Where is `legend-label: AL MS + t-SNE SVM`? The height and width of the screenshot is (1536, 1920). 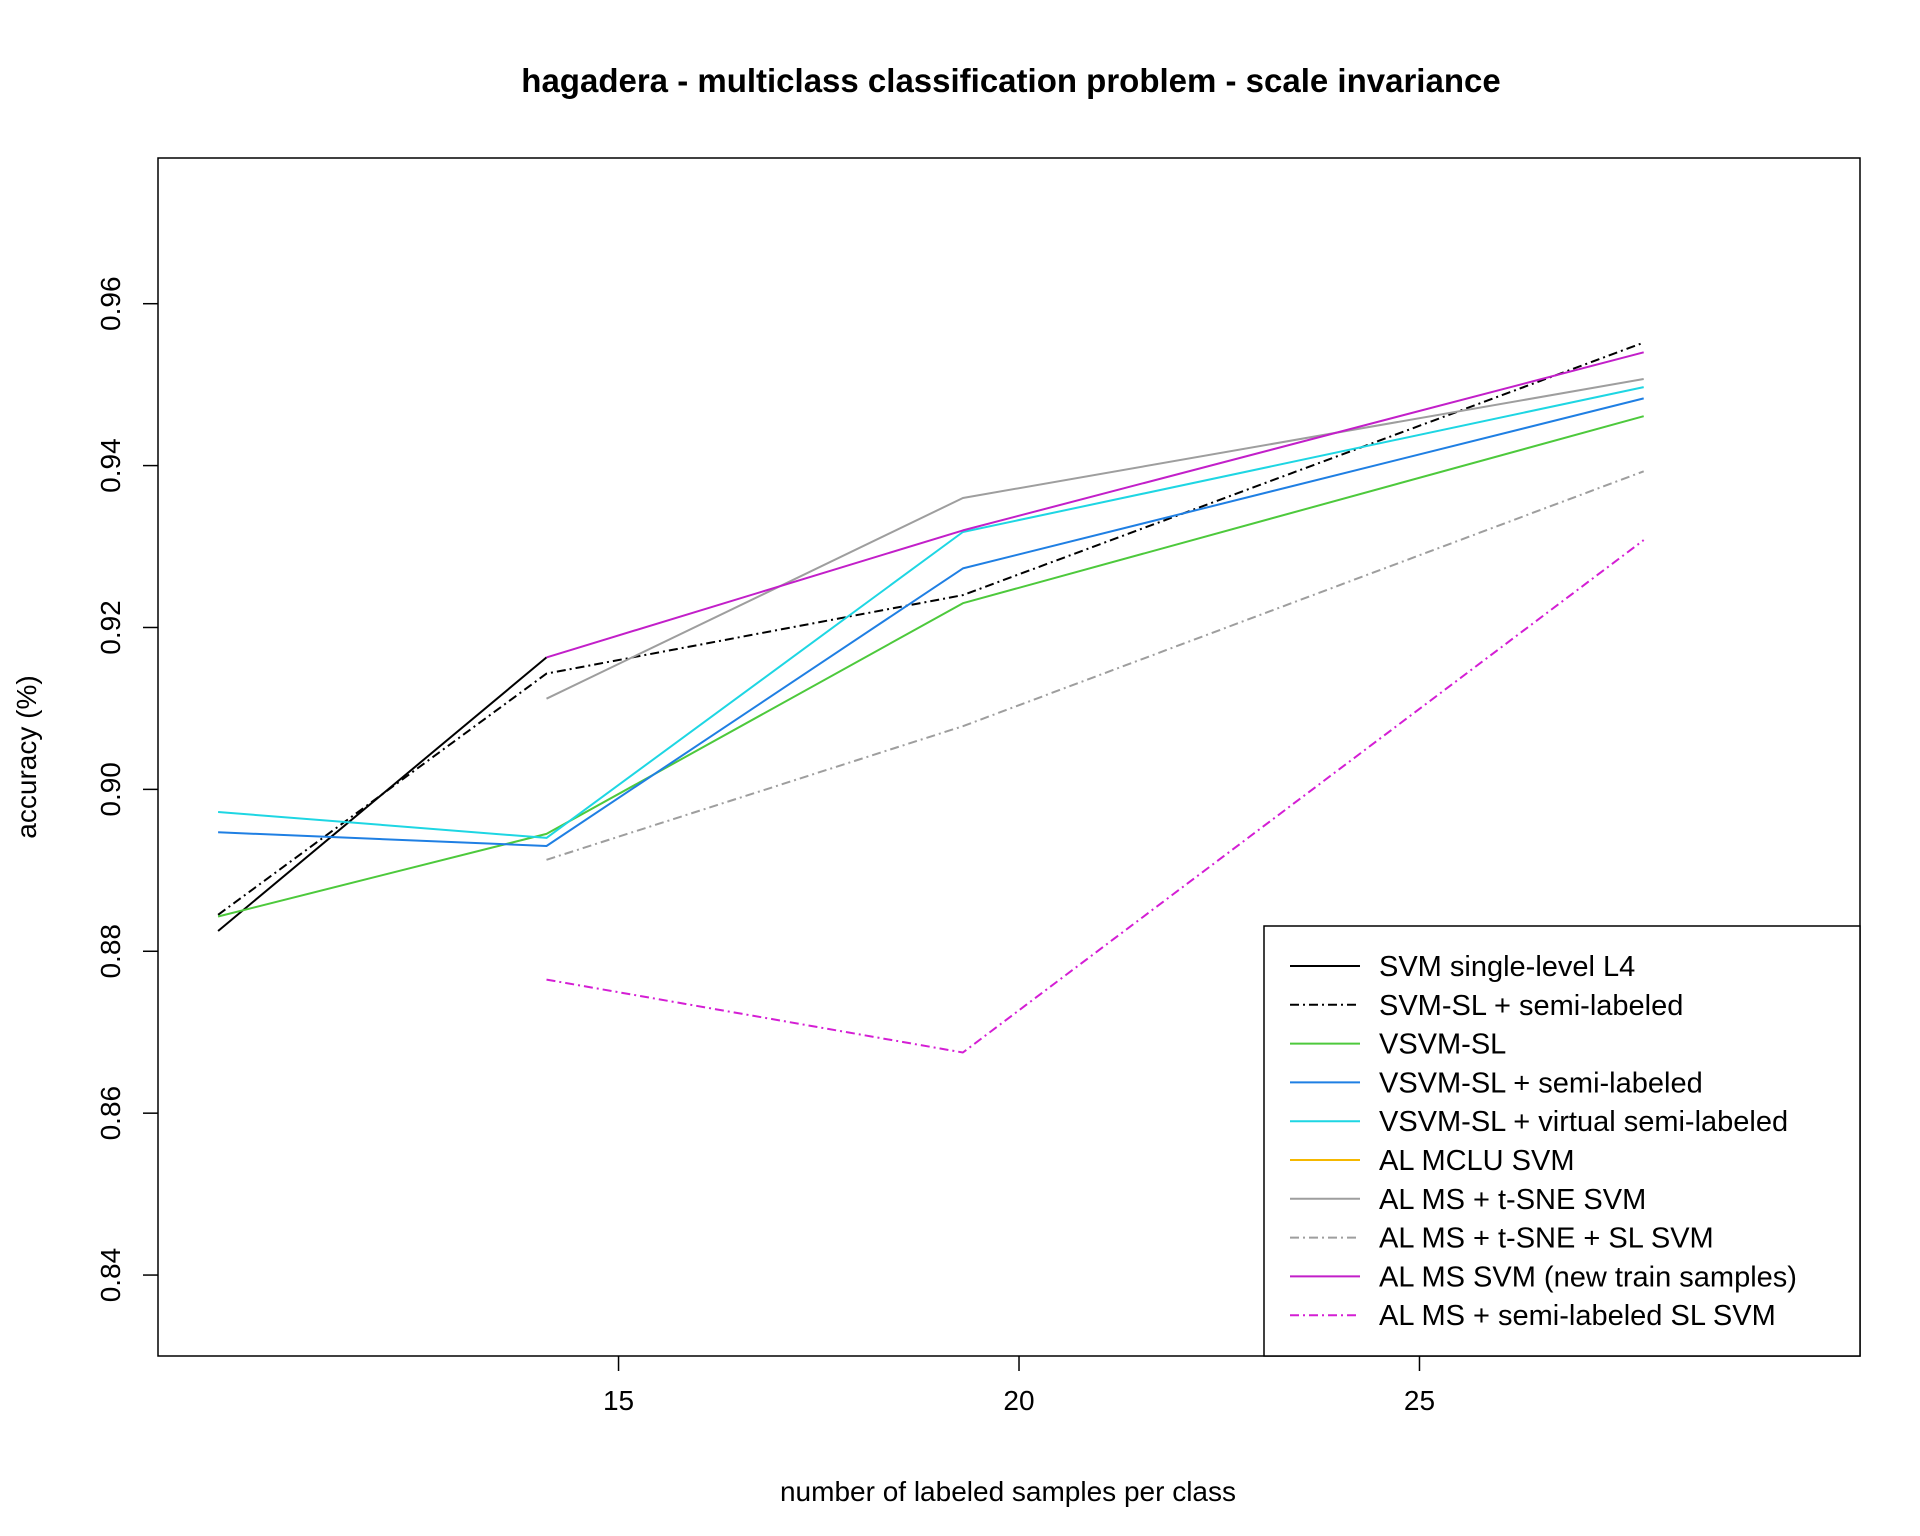 legend-label: AL MS + t-SNE SVM is located at coordinates (1512, 1200).